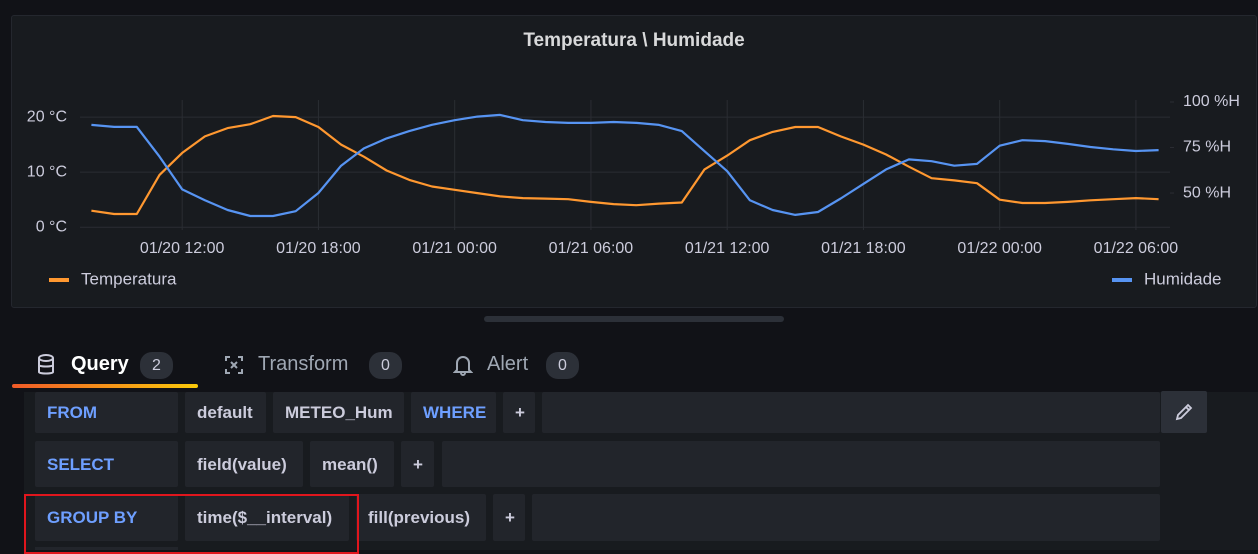  Describe the element at coordinates (234, 365) in the screenshot. I see `transform-icon` at that location.